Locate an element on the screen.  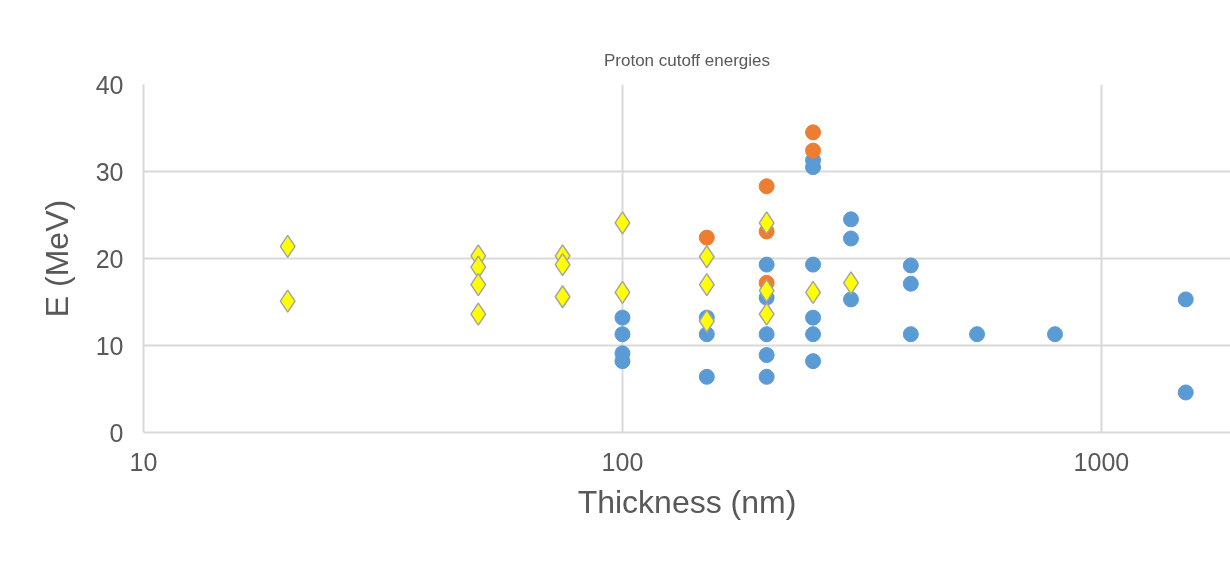
y-tick-label: 10 is located at coordinates (109, 345).